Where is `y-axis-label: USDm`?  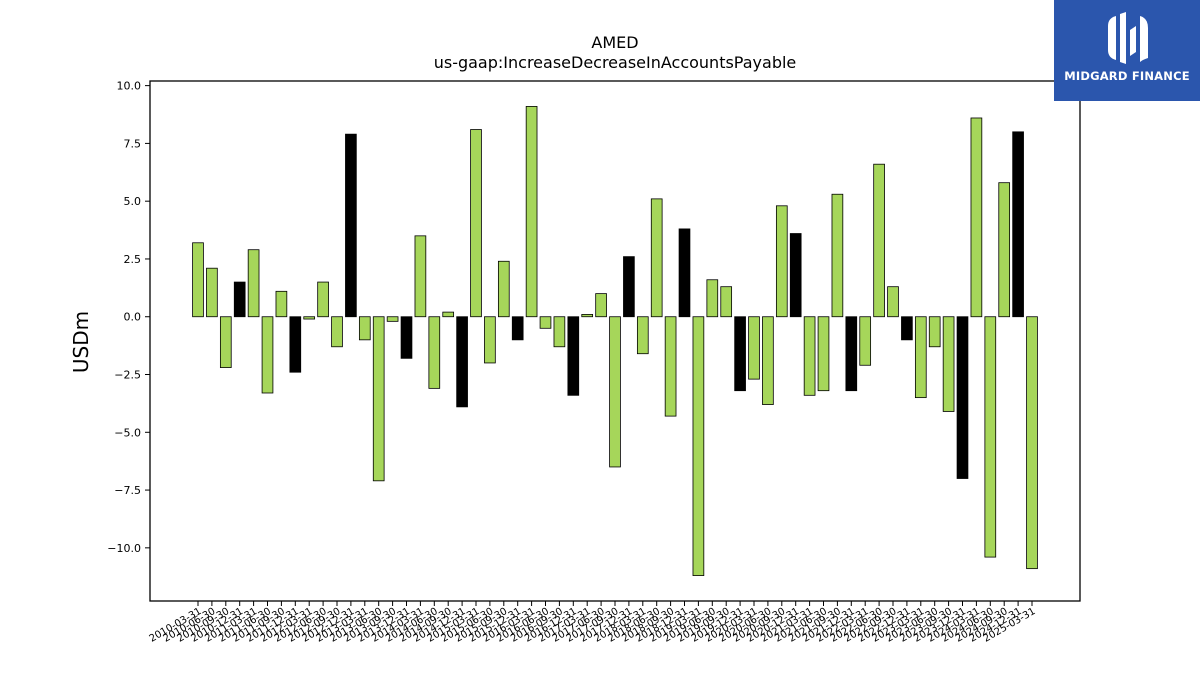 y-axis-label: USDm is located at coordinates (81, 342).